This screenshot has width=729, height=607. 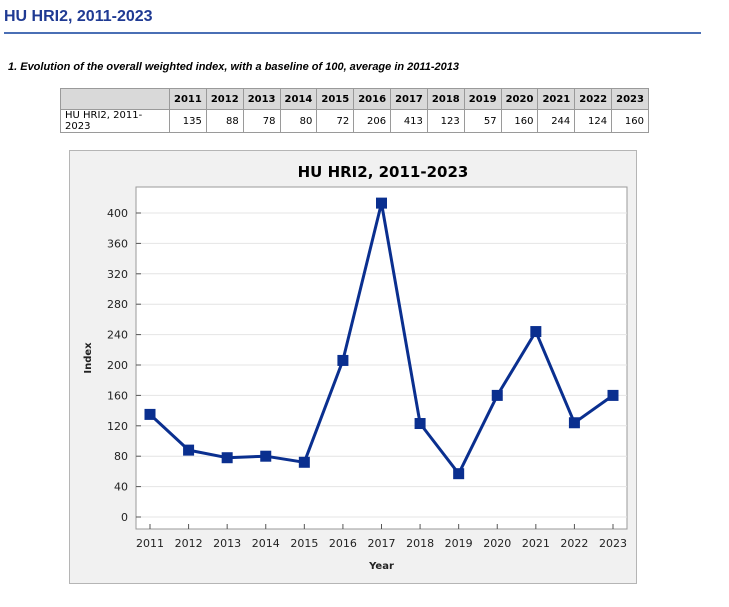 I want to click on table-header-cell: 2021, so click(x=556, y=99).